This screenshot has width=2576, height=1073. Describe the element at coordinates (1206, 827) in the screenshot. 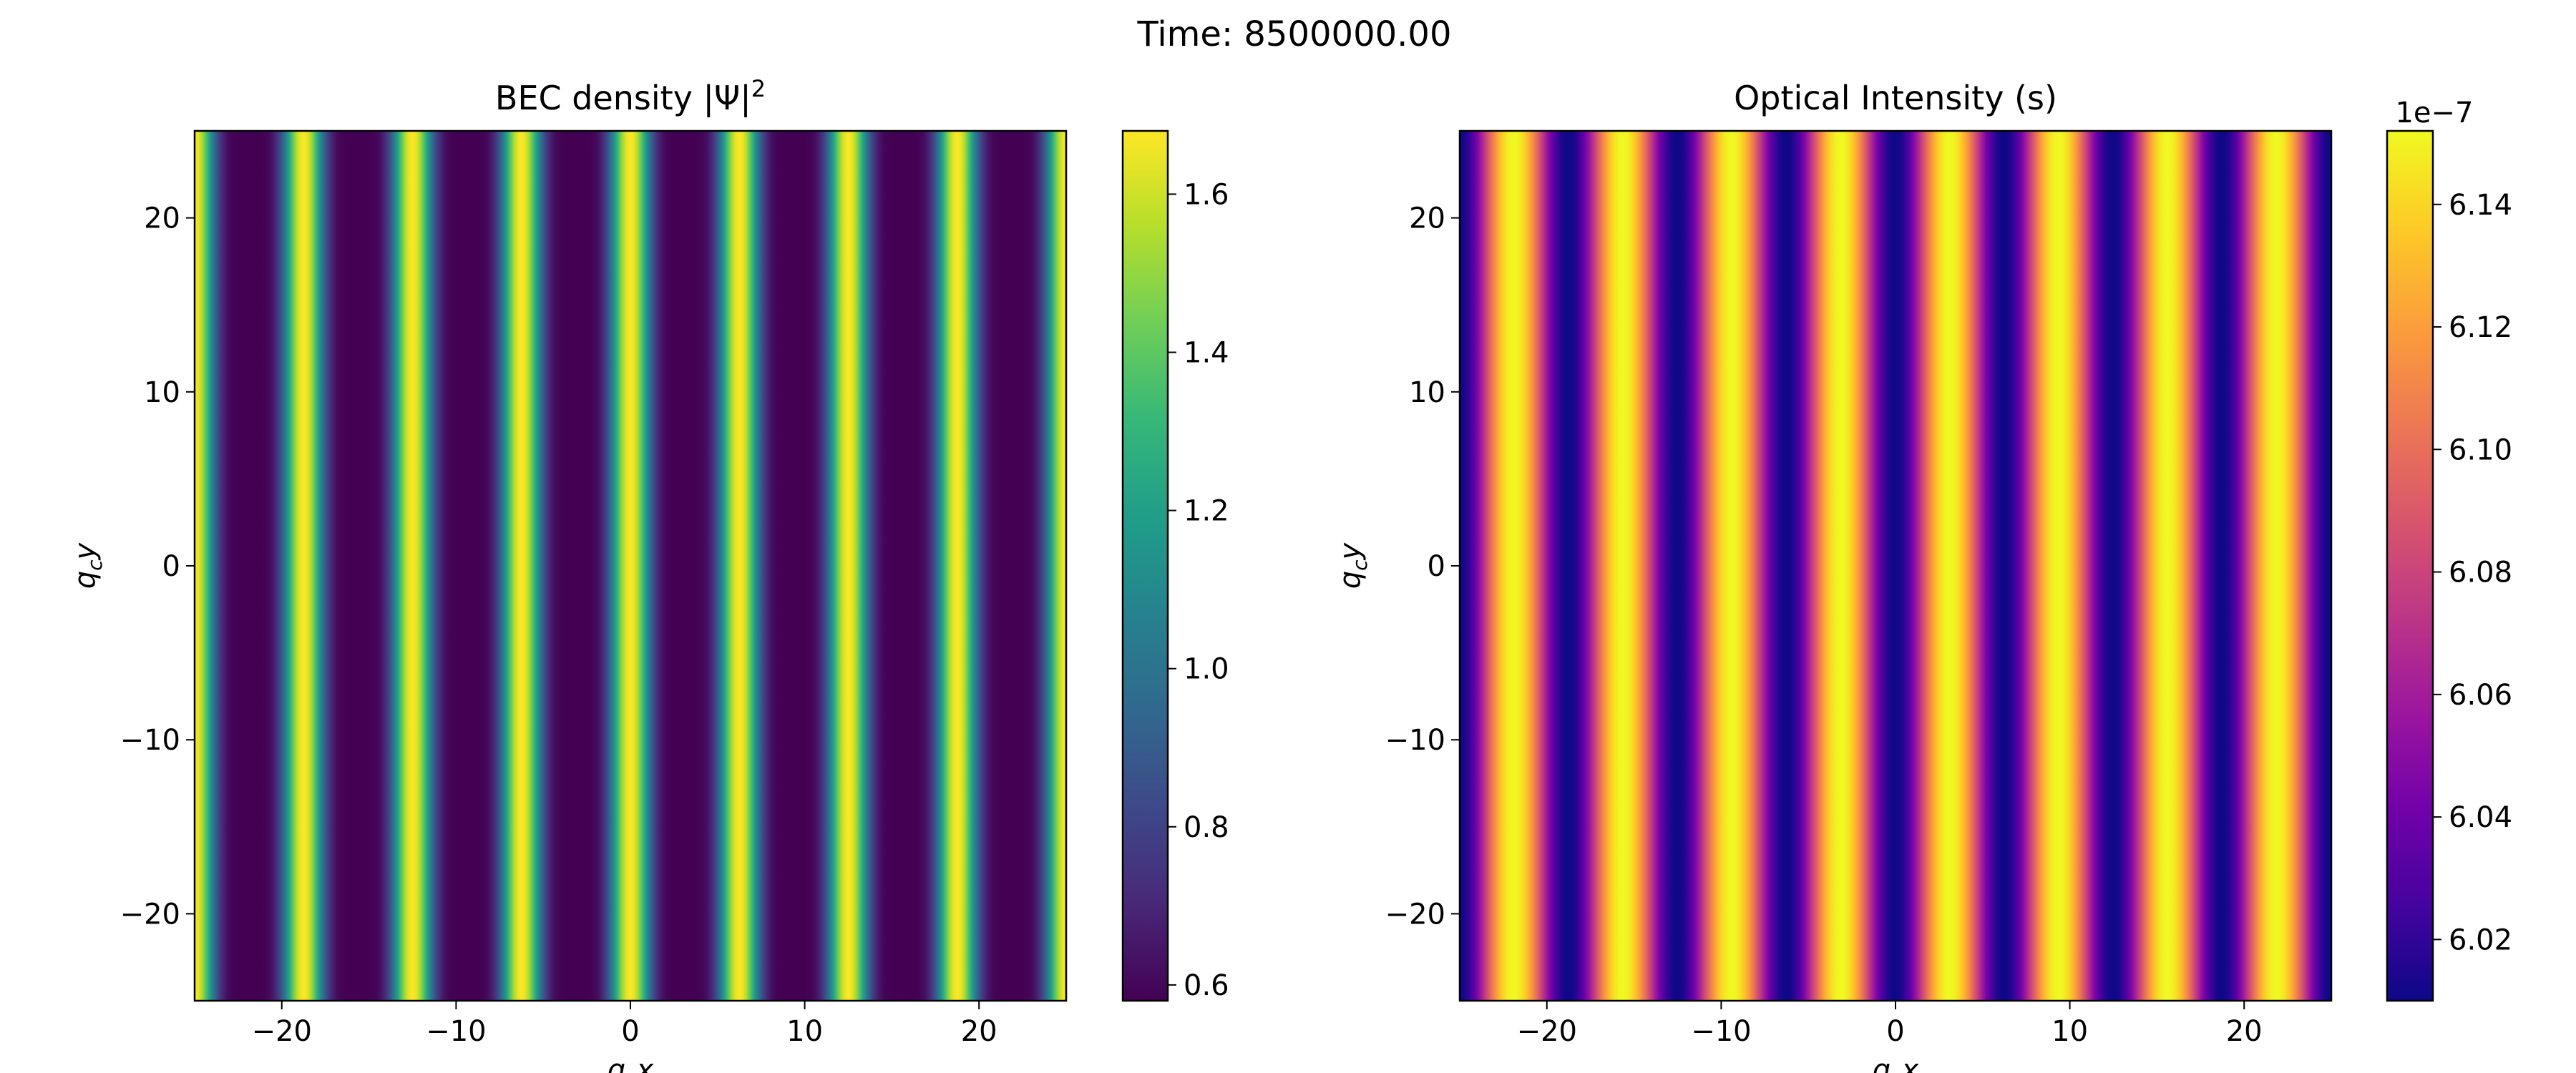

I see `colorbar-tick-label: 0.8` at that location.